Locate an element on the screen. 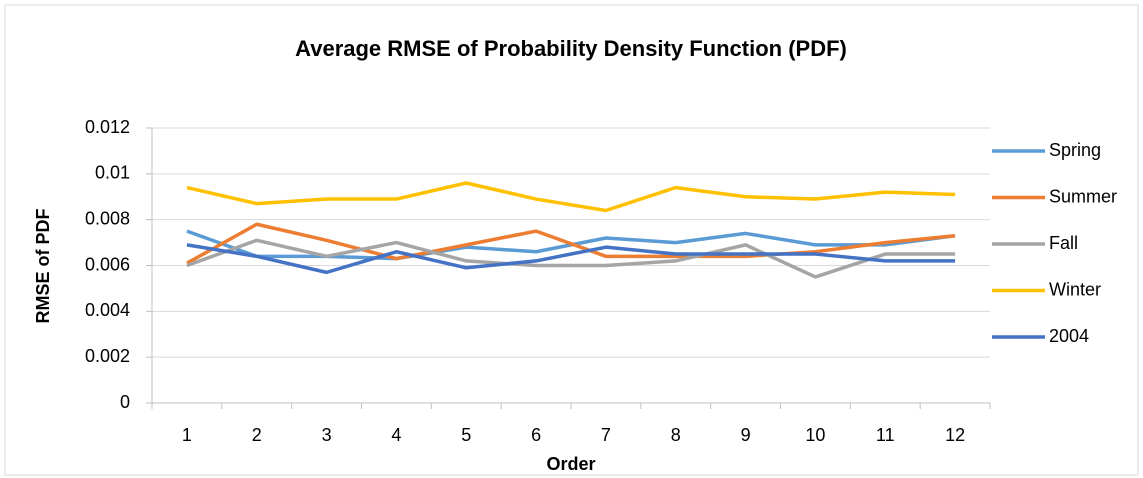 This screenshot has width=1143, height=478. y-tick-label: 0.002 is located at coordinates (107, 356).